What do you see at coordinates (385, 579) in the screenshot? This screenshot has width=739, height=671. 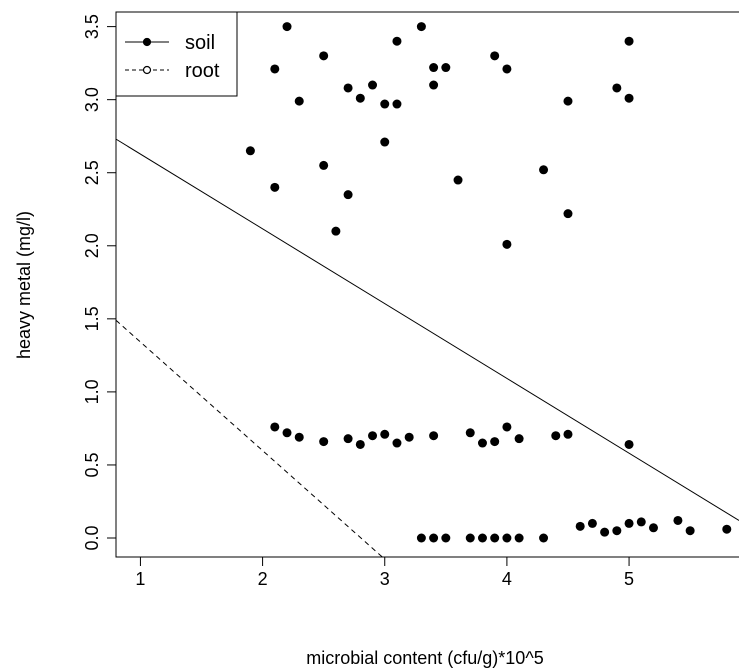 I see `x-tick-label: 3` at bounding box center [385, 579].